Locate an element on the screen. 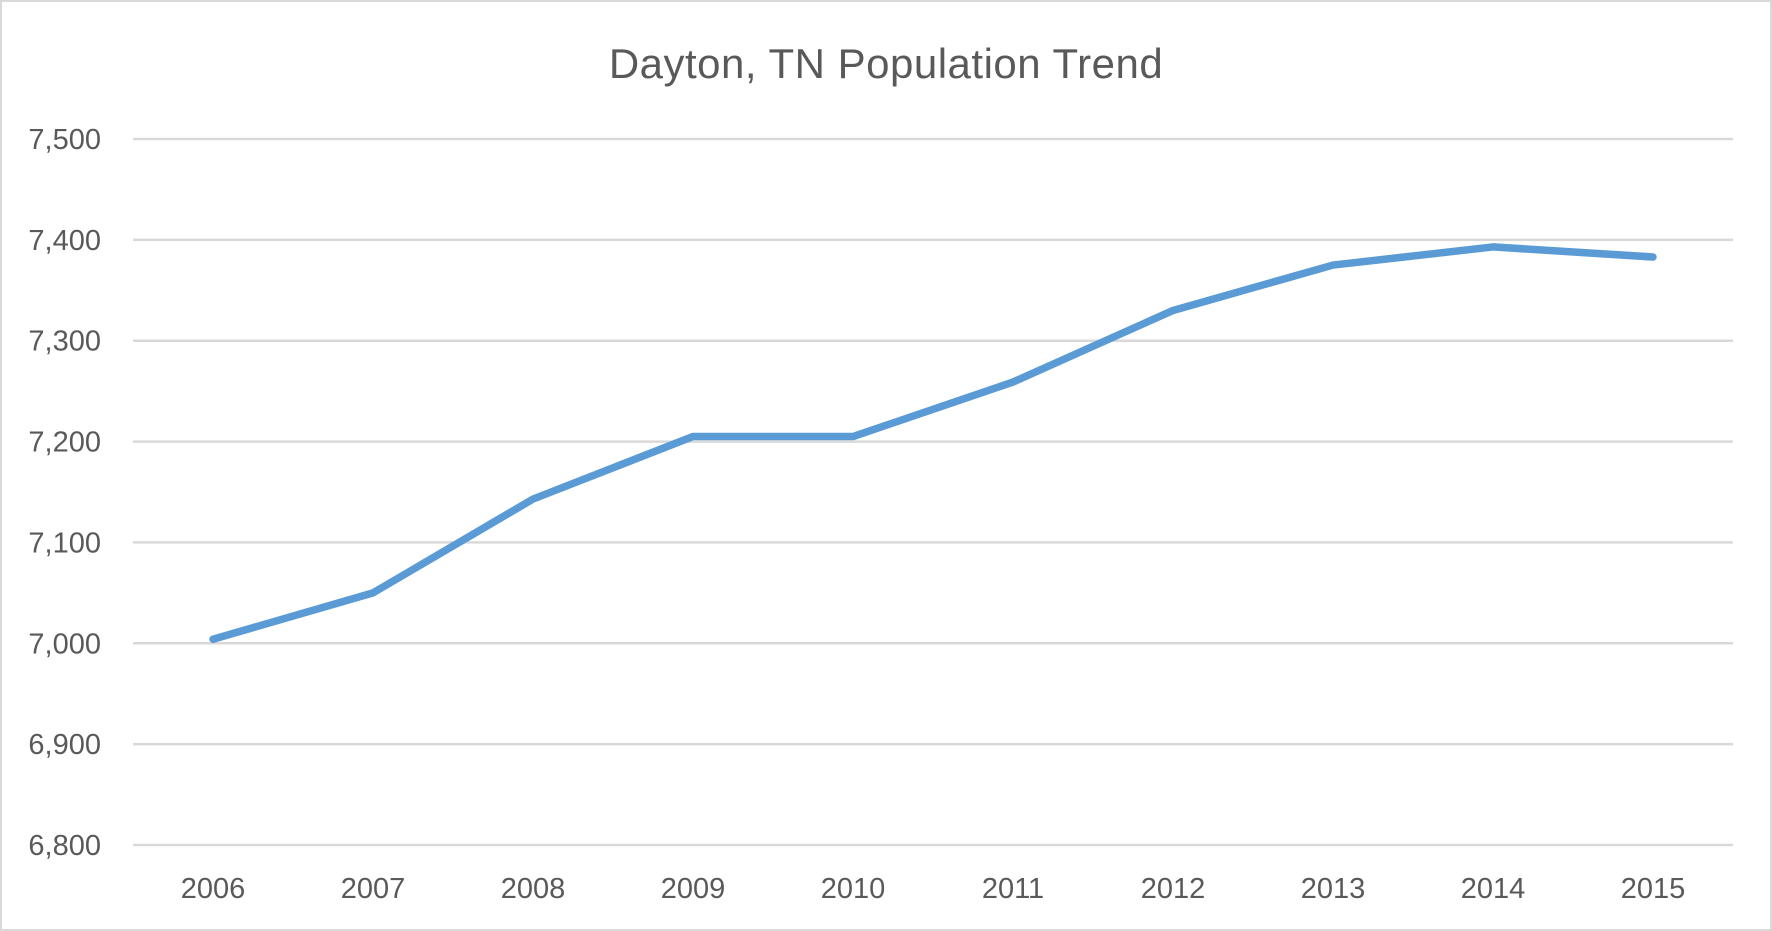 Image resolution: width=1772 pixels, height=931 pixels. x-tick-label: 2015 is located at coordinates (1653, 889).